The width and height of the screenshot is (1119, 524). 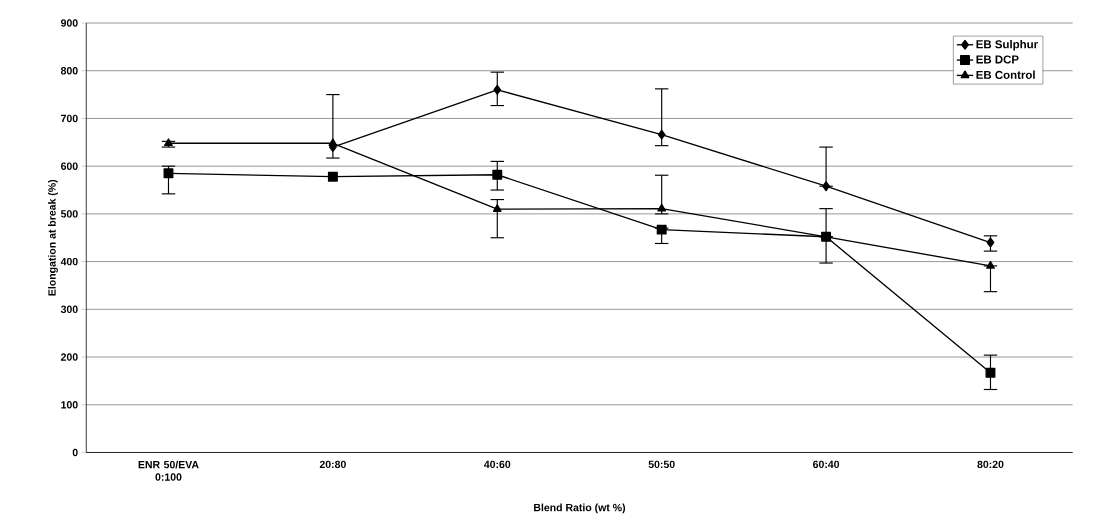 I want to click on y-tick-label: 200, so click(x=69, y=357).